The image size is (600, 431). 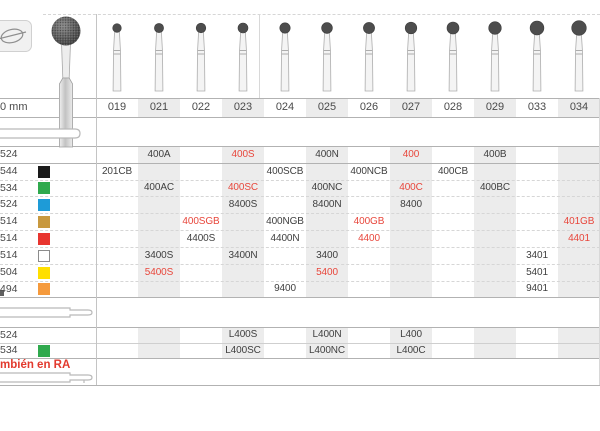 What do you see at coordinates (243, 154) in the screenshot?
I see `product-code-cell: 400S` at bounding box center [243, 154].